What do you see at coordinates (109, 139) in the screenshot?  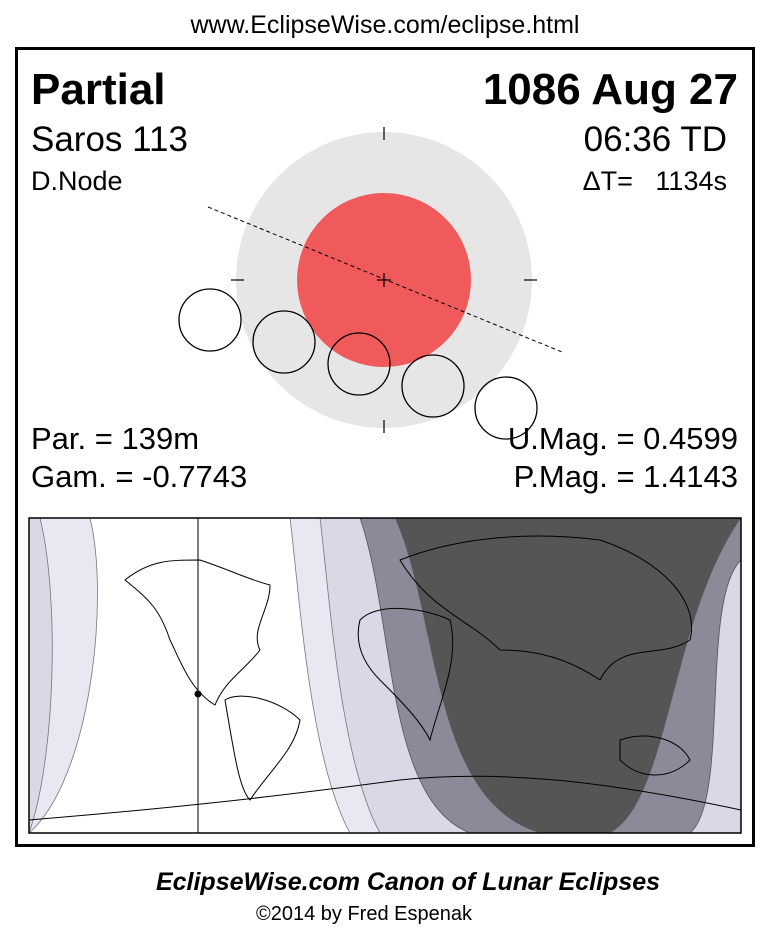 I see `saros: Saros 113` at bounding box center [109, 139].